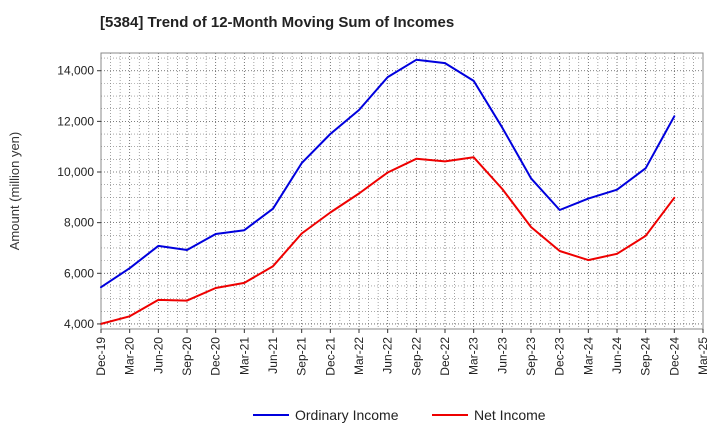 This screenshot has width=720, height=440. What do you see at coordinates (674, 356) in the screenshot?
I see `x-tick-label: Dec-24` at bounding box center [674, 356].